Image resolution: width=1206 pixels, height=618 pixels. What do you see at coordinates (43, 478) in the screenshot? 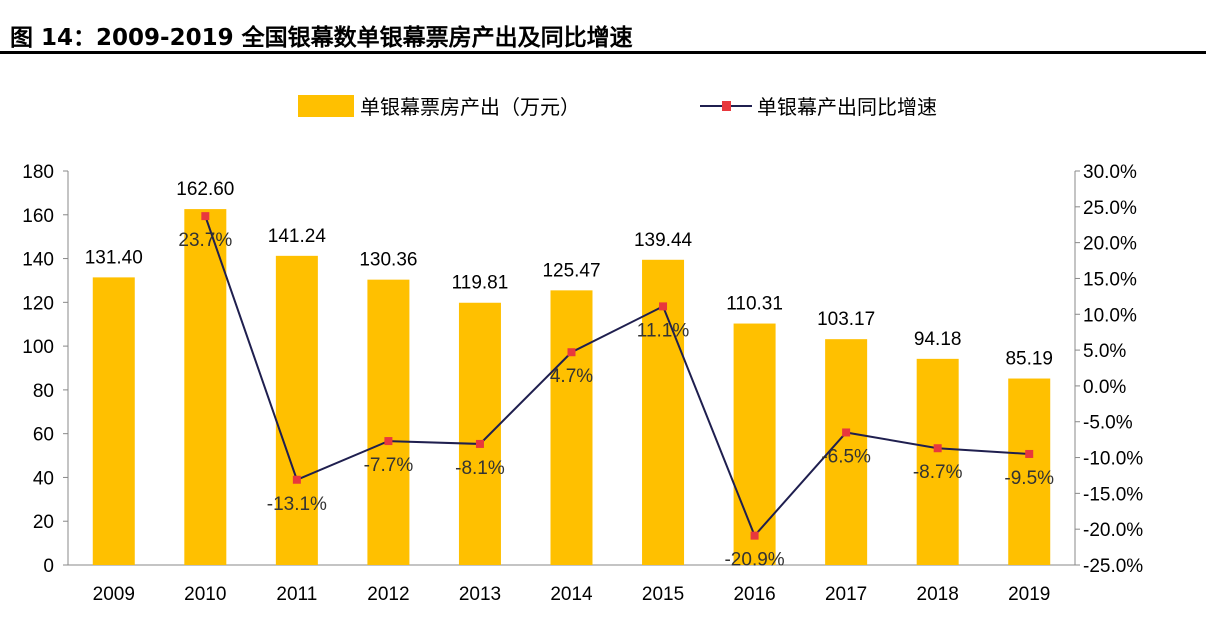
I see `left-tick-label: 40` at bounding box center [43, 478].